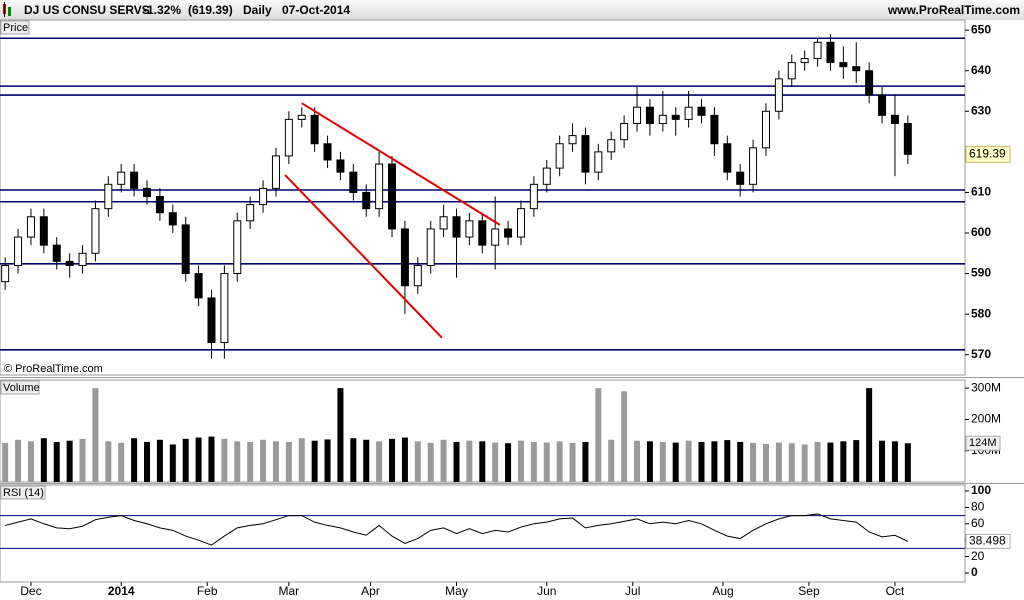 The height and width of the screenshot is (600, 1024). Describe the element at coordinates (632, 591) in the screenshot. I see `x-tick-label: Jul` at that location.